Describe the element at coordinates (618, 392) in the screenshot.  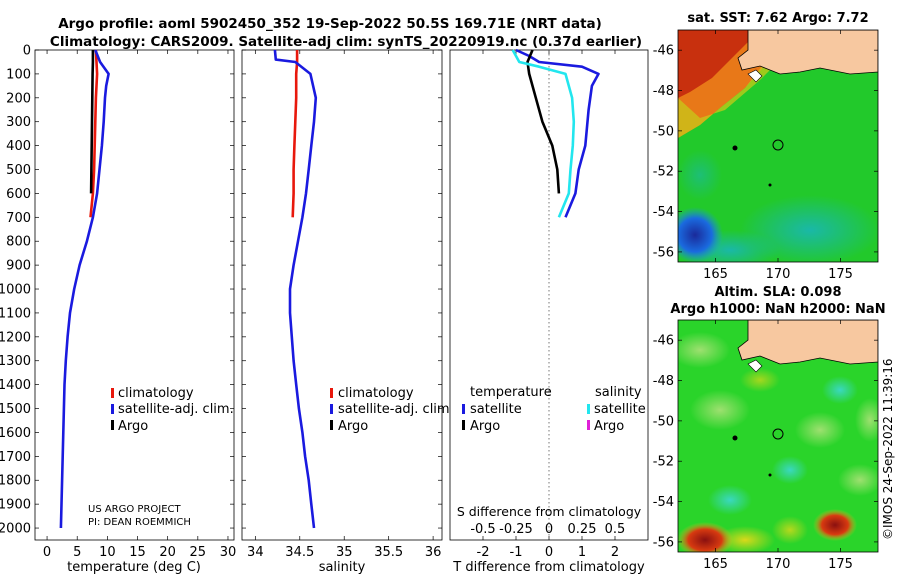
I see `legend-title-salinity: salinity` at that location.